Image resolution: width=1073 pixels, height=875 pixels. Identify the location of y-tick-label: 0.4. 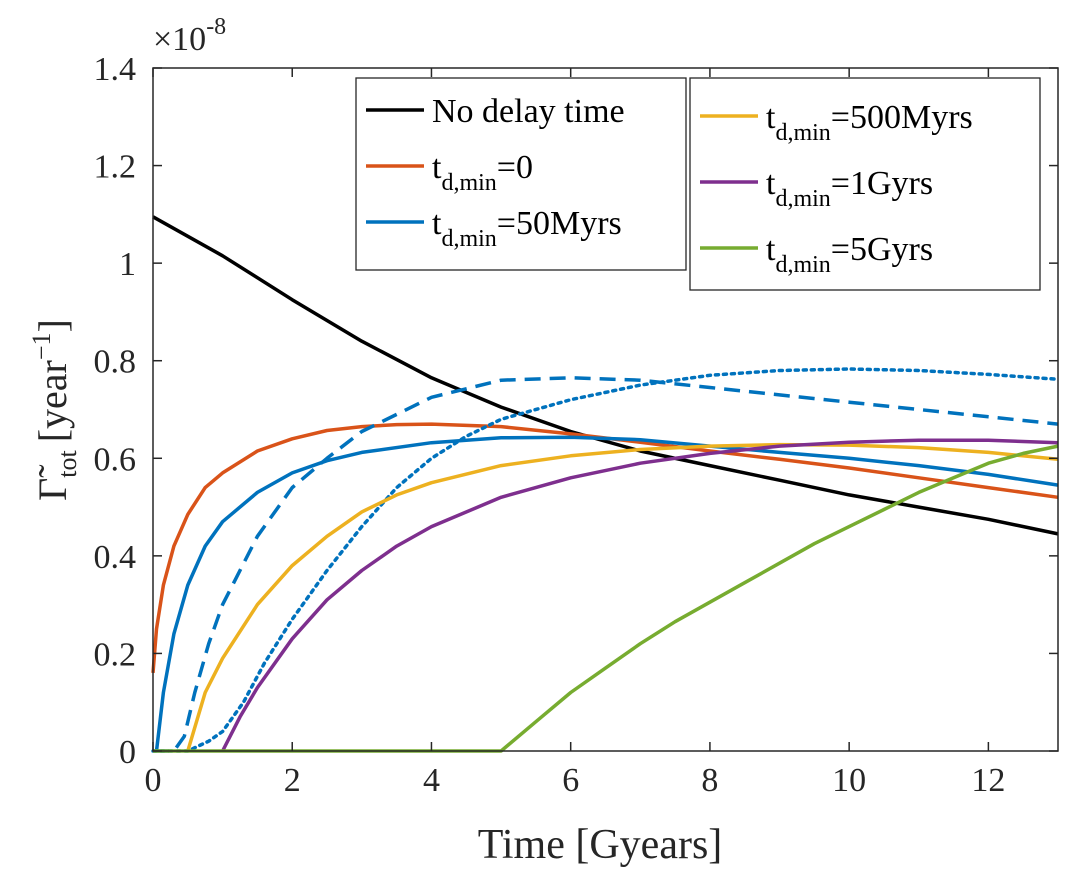
(115, 557).